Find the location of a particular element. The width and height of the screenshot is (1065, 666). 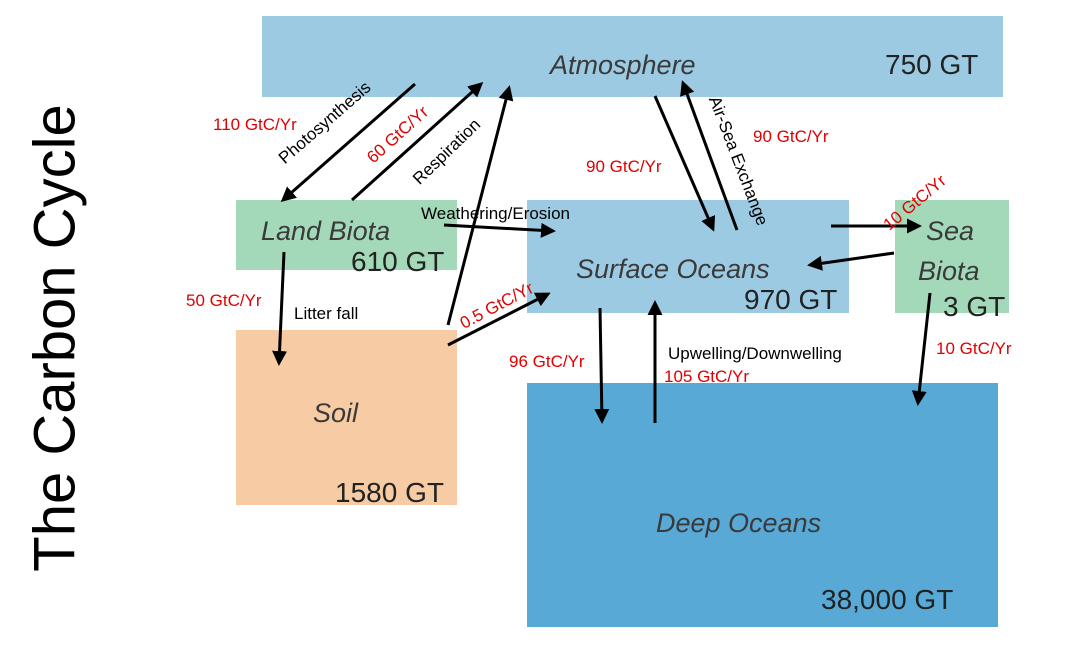

respiration-arrow is located at coordinates (417, 141).